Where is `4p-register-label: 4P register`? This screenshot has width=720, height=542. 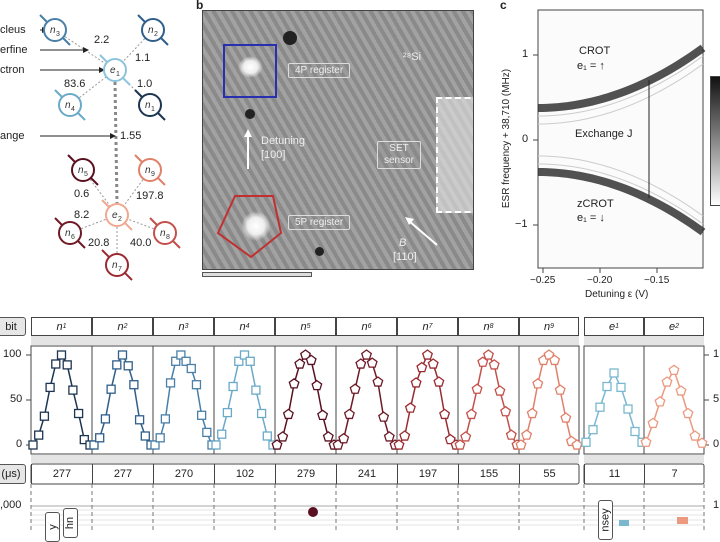
4p-register-label: 4P register is located at coordinates (319, 70).